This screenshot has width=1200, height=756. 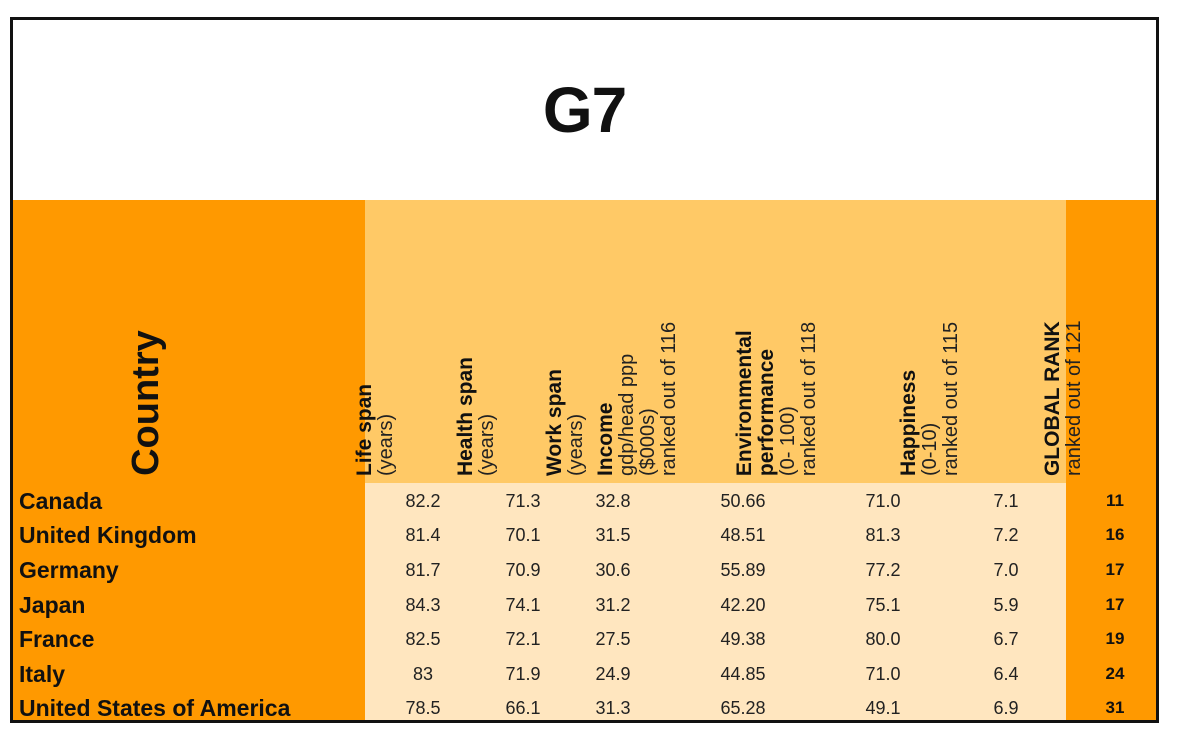 What do you see at coordinates (1006, 708) in the screenshot?
I see `happiness-value: 6.9` at bounding box center [1006, 708].